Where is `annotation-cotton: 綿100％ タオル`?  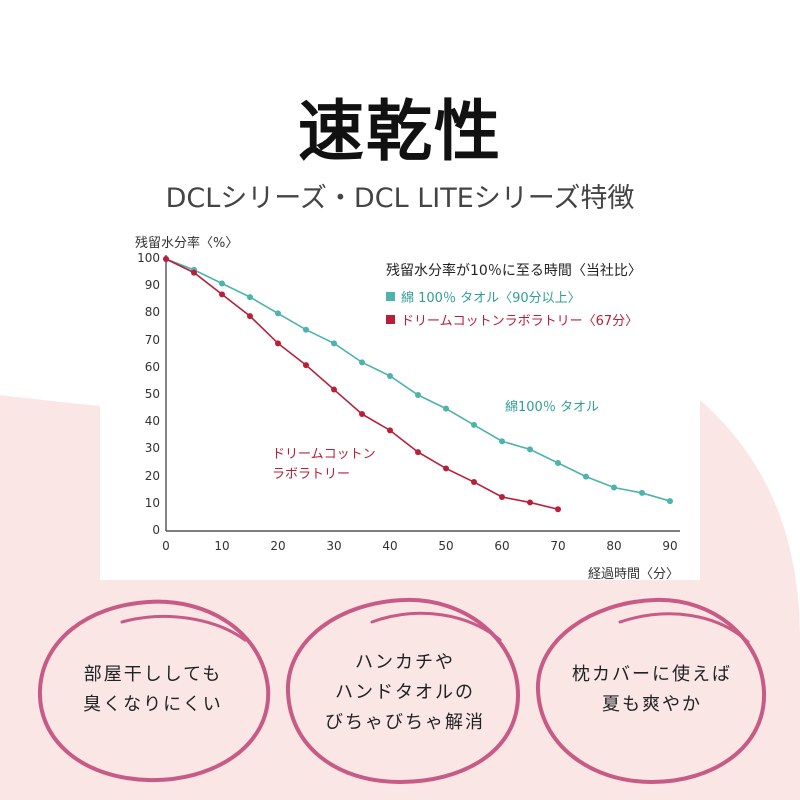 annotation-cotton: 綿100％ タオル is located at coordinates (552, 407).